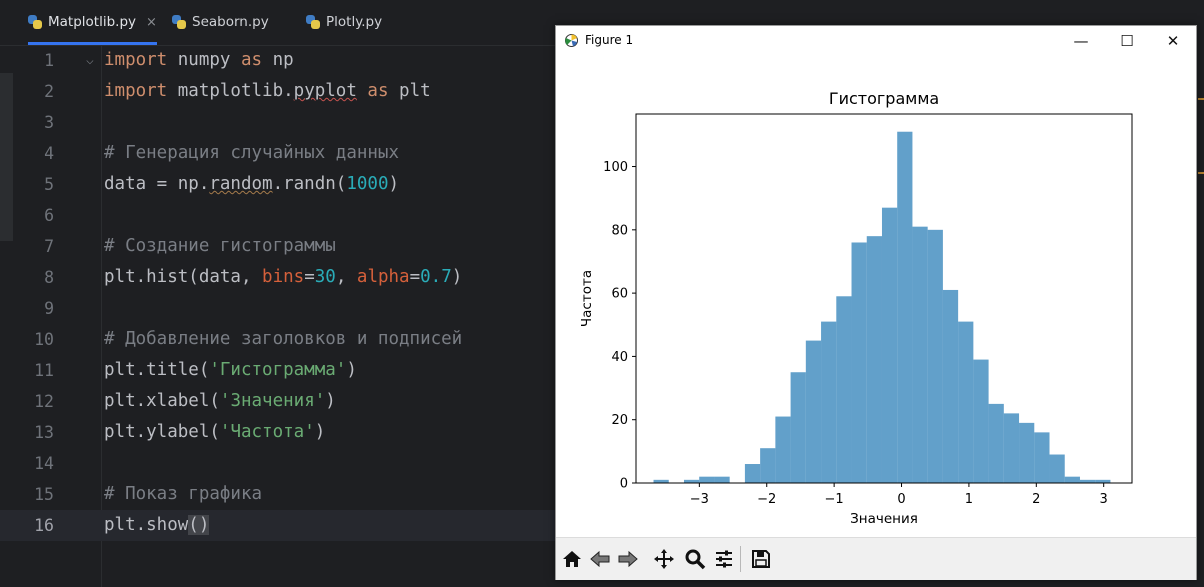  Describe the element at coordinates (602, 184) in the screenshot. I see `code-line: 5 data = np.random.randn(1000)` at that location.